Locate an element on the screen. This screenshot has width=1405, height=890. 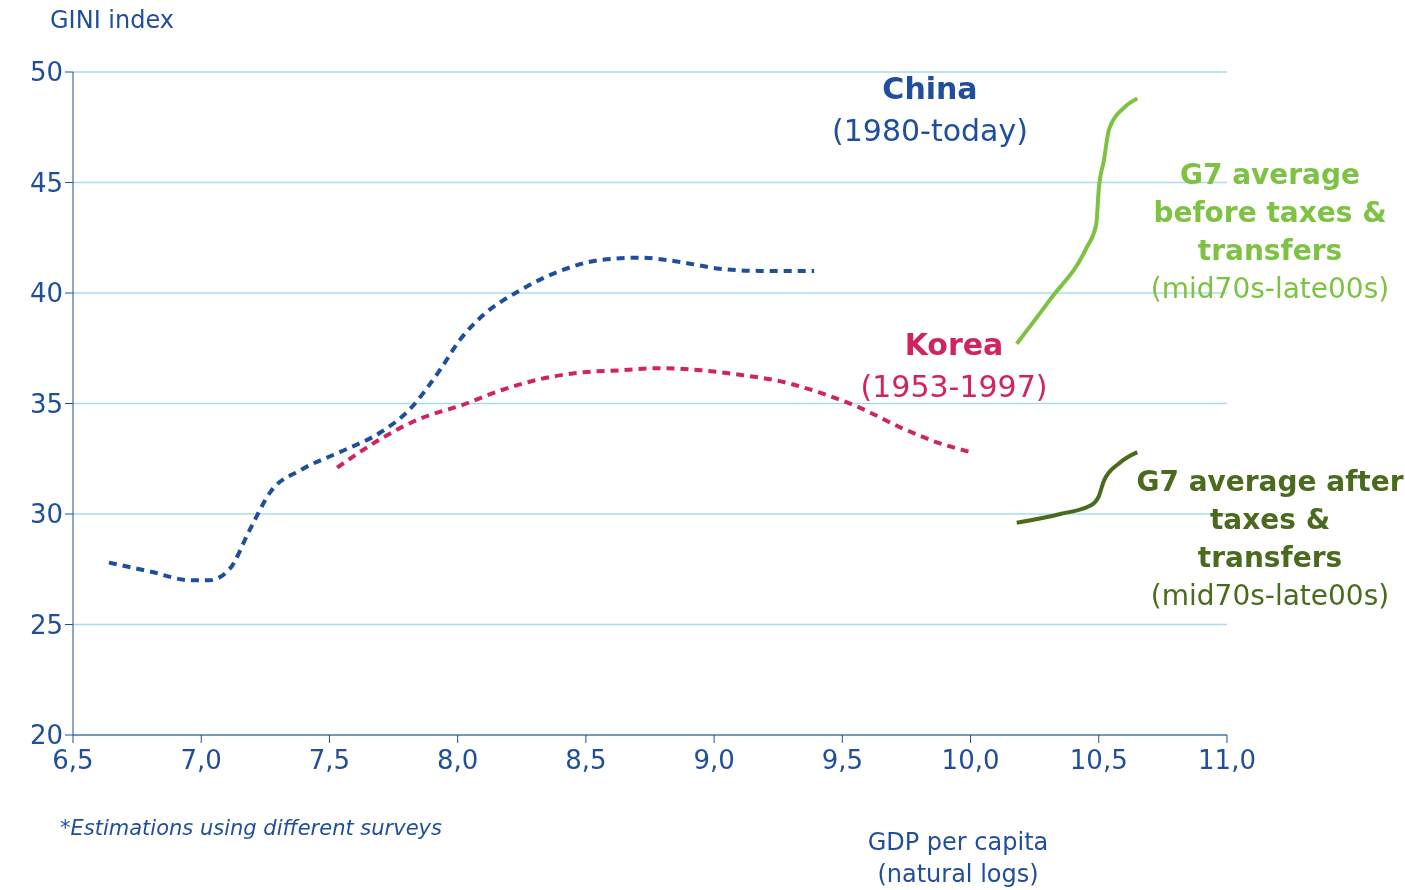
x-tick-label: 10,5 is located at coordinates (1098, 760).